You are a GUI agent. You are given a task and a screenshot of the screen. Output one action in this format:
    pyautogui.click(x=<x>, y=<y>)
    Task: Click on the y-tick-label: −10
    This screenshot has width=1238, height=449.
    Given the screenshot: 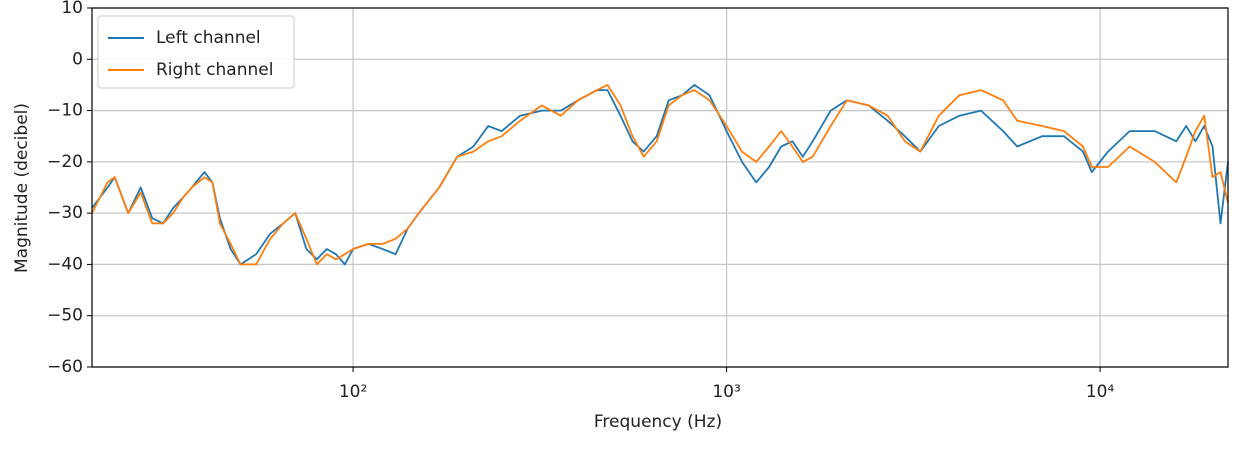 What is the action you would take?
    pyautogui.click(x=65, y=111)
    